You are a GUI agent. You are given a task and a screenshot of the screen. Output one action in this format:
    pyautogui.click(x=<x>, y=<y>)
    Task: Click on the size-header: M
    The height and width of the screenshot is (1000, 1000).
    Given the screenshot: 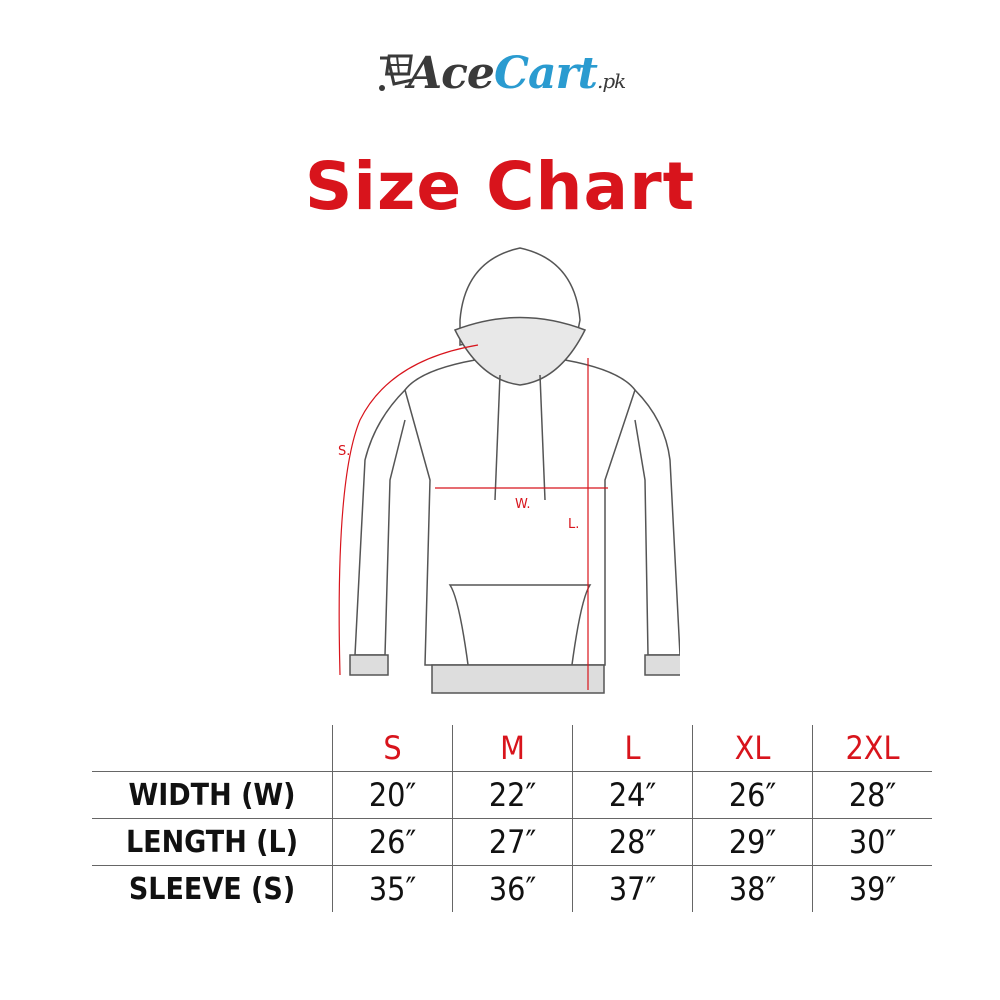 What is the action you would take?
    pyautogui.click(x=512, y=748)
    